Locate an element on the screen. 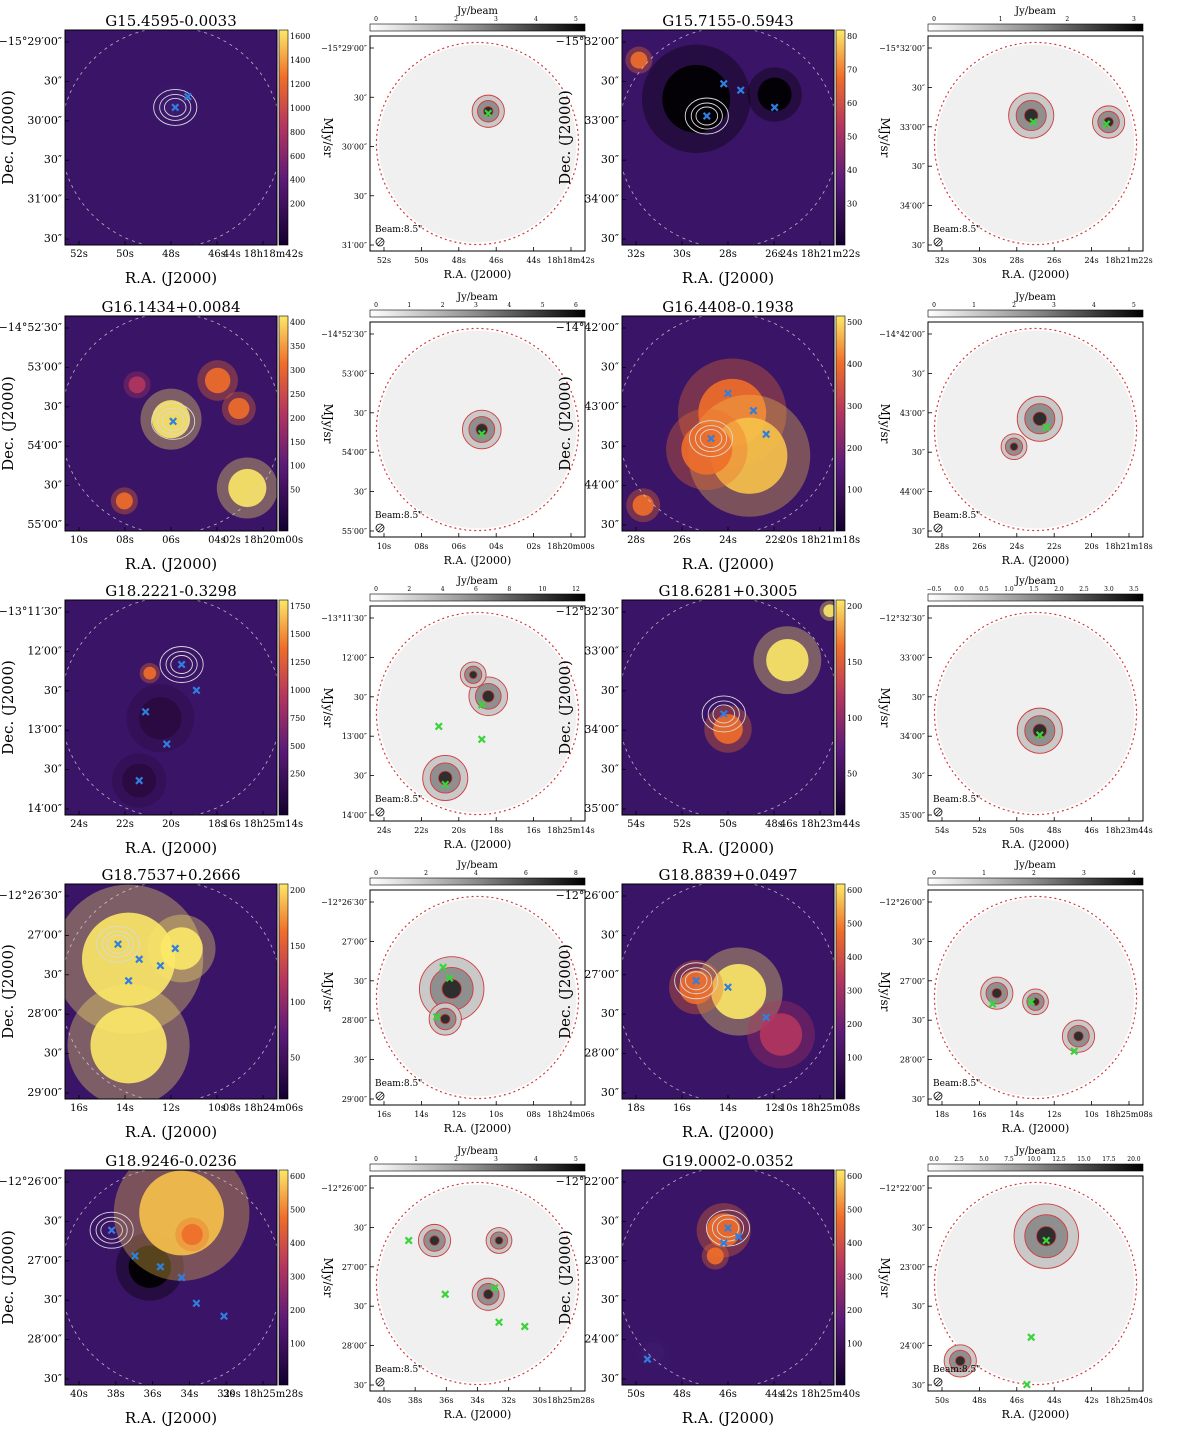 Image resolution: width=1200 pixels, height=1443 pixels. mm-colorbar-unit: Jy/beam is located at coordinates (477, 297).